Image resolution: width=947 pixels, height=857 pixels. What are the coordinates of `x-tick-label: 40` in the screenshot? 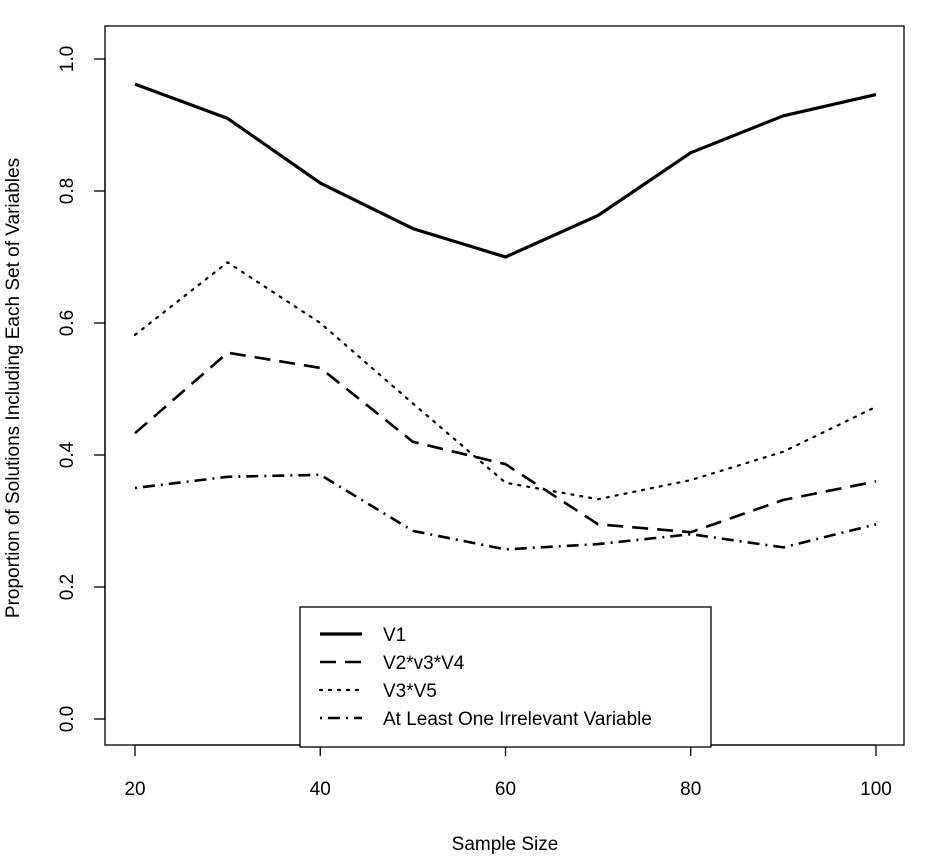 It's located at (320, 789).